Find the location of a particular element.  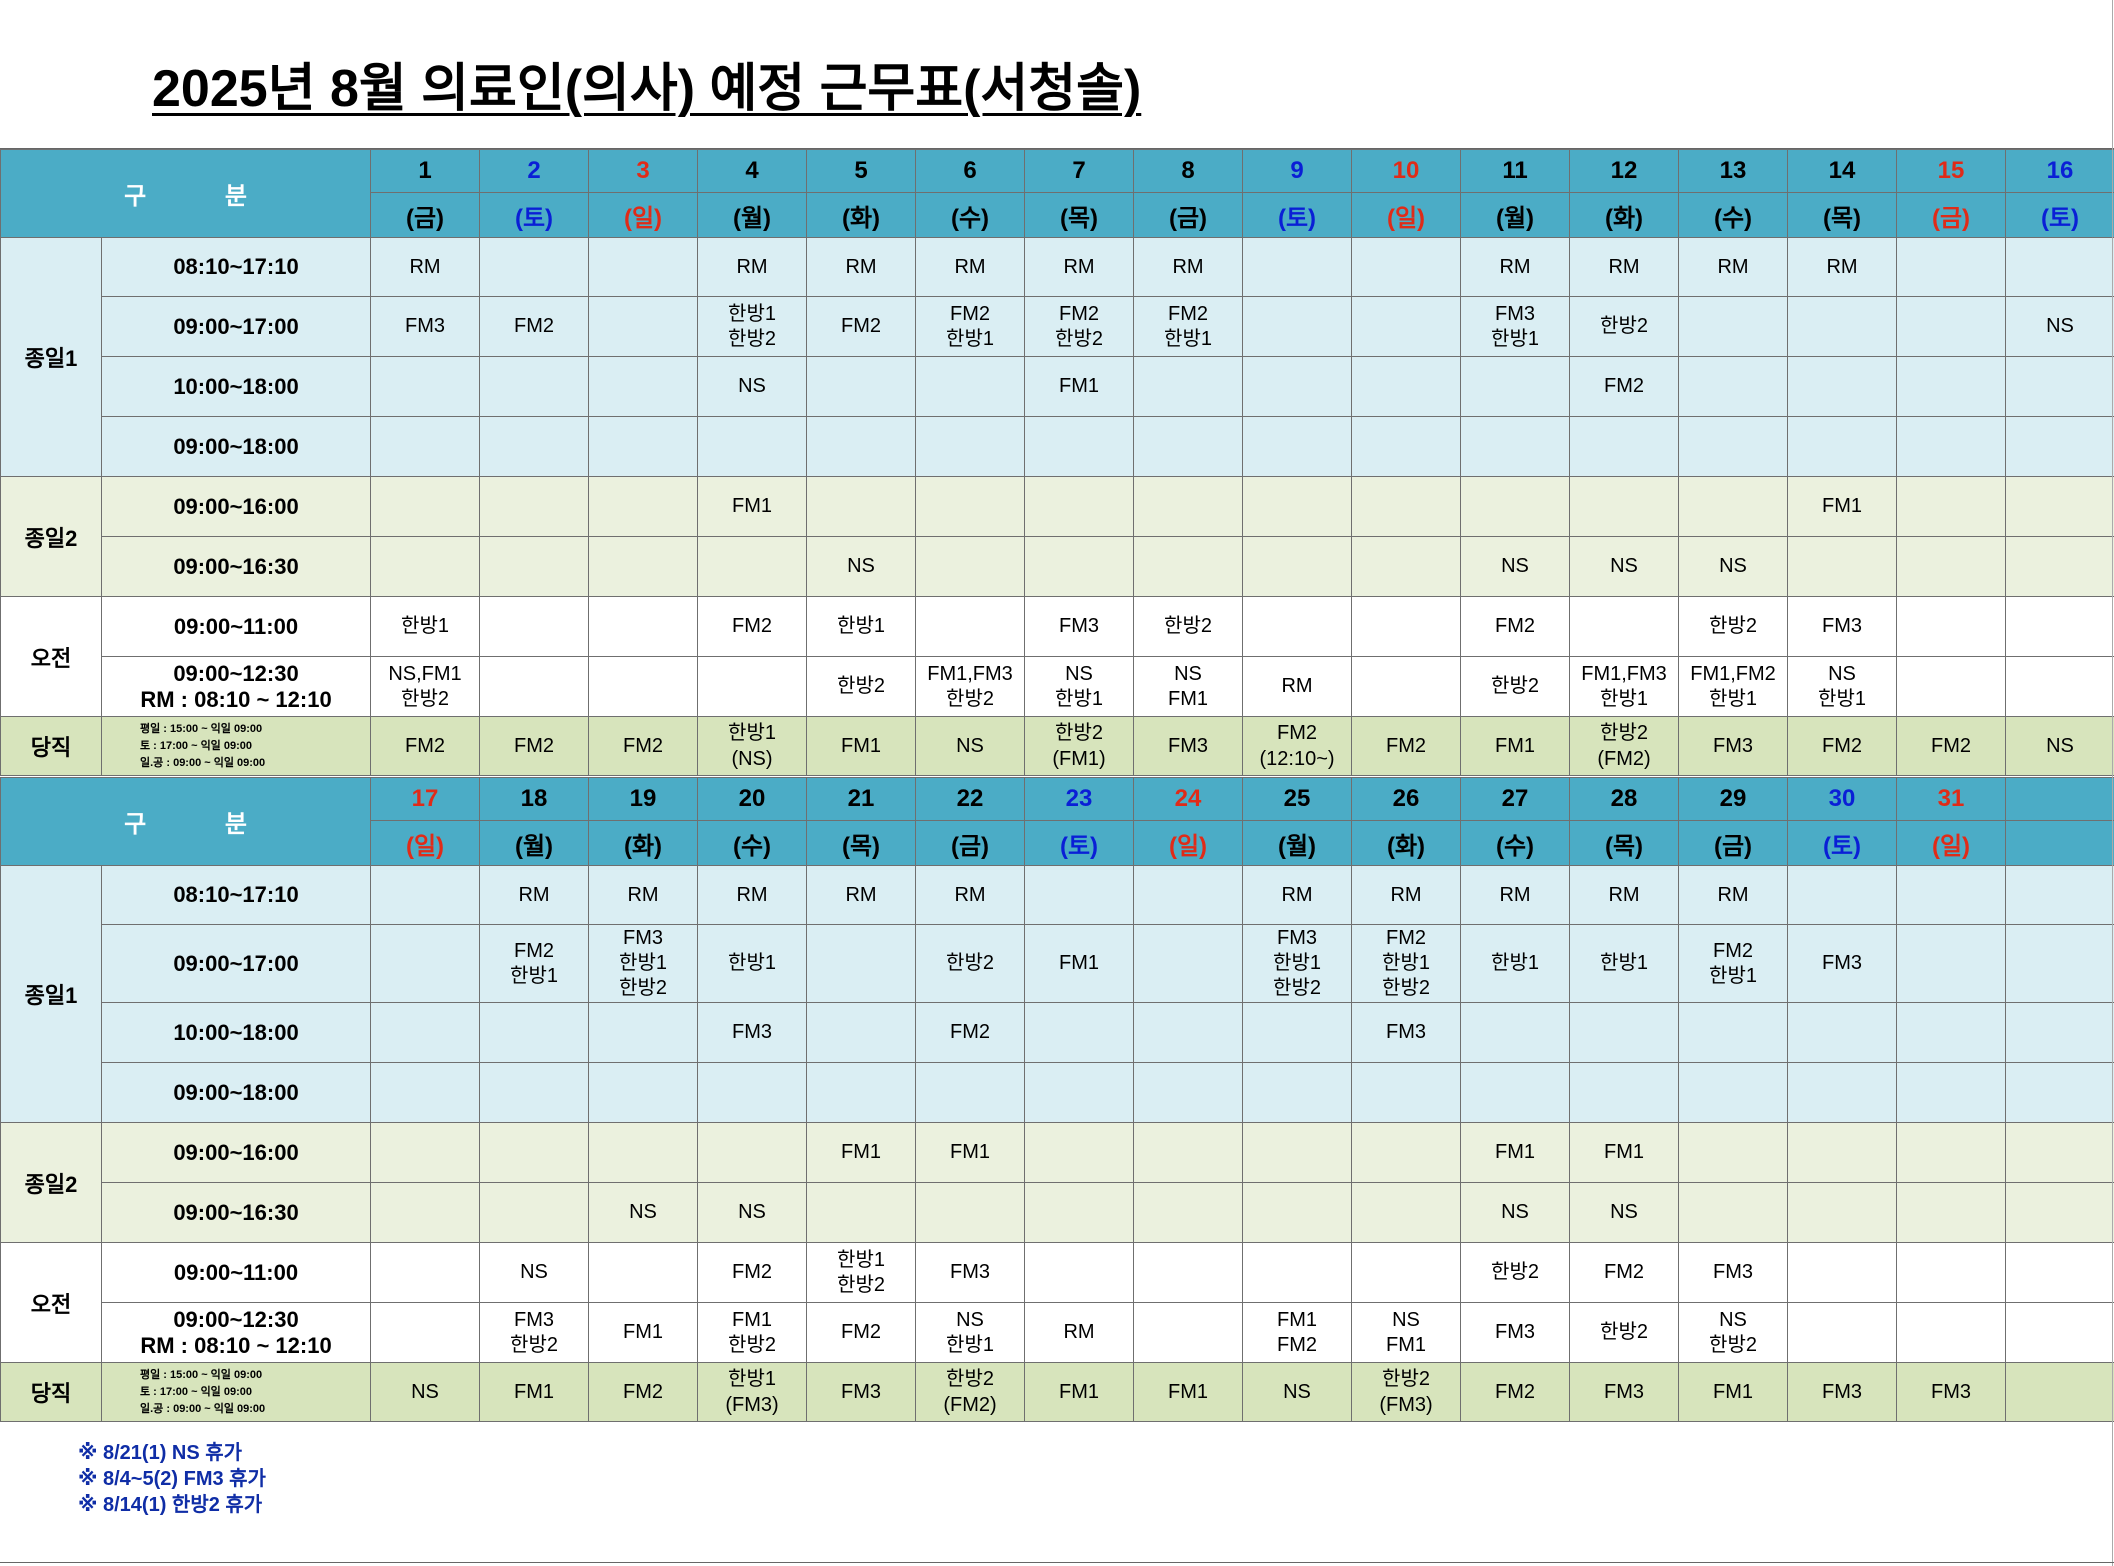

day-number: 16 is located at coordinates (2059, 171).